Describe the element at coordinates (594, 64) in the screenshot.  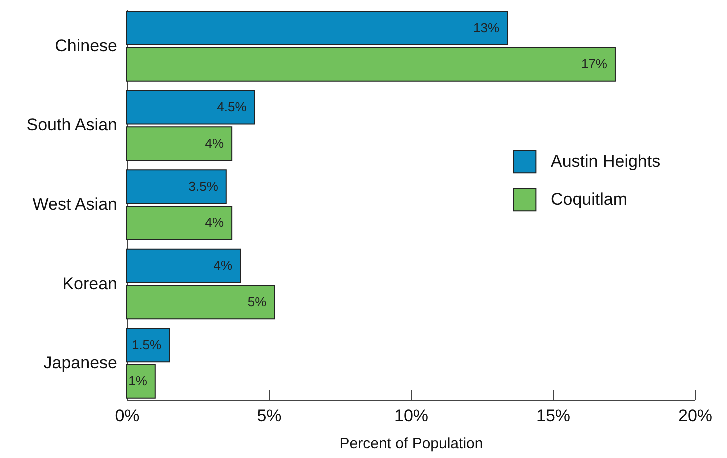
I see `data-label: 17%` at that location.